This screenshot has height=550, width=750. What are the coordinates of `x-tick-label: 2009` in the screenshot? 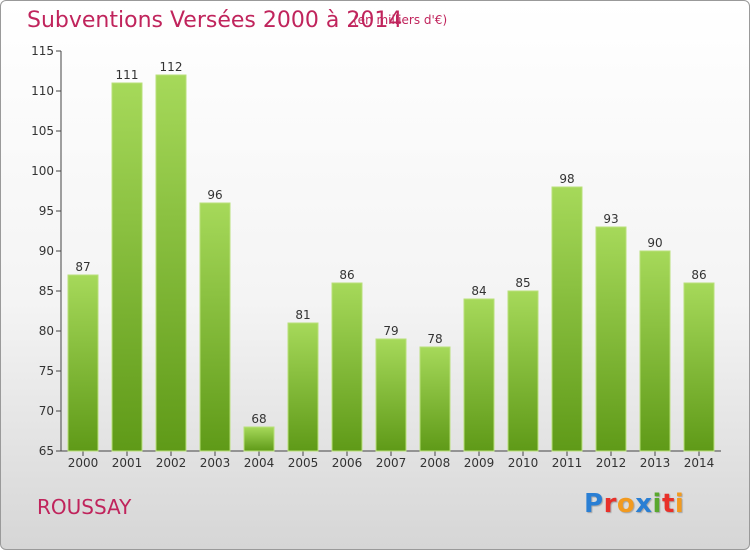 It's located at (479, 463).